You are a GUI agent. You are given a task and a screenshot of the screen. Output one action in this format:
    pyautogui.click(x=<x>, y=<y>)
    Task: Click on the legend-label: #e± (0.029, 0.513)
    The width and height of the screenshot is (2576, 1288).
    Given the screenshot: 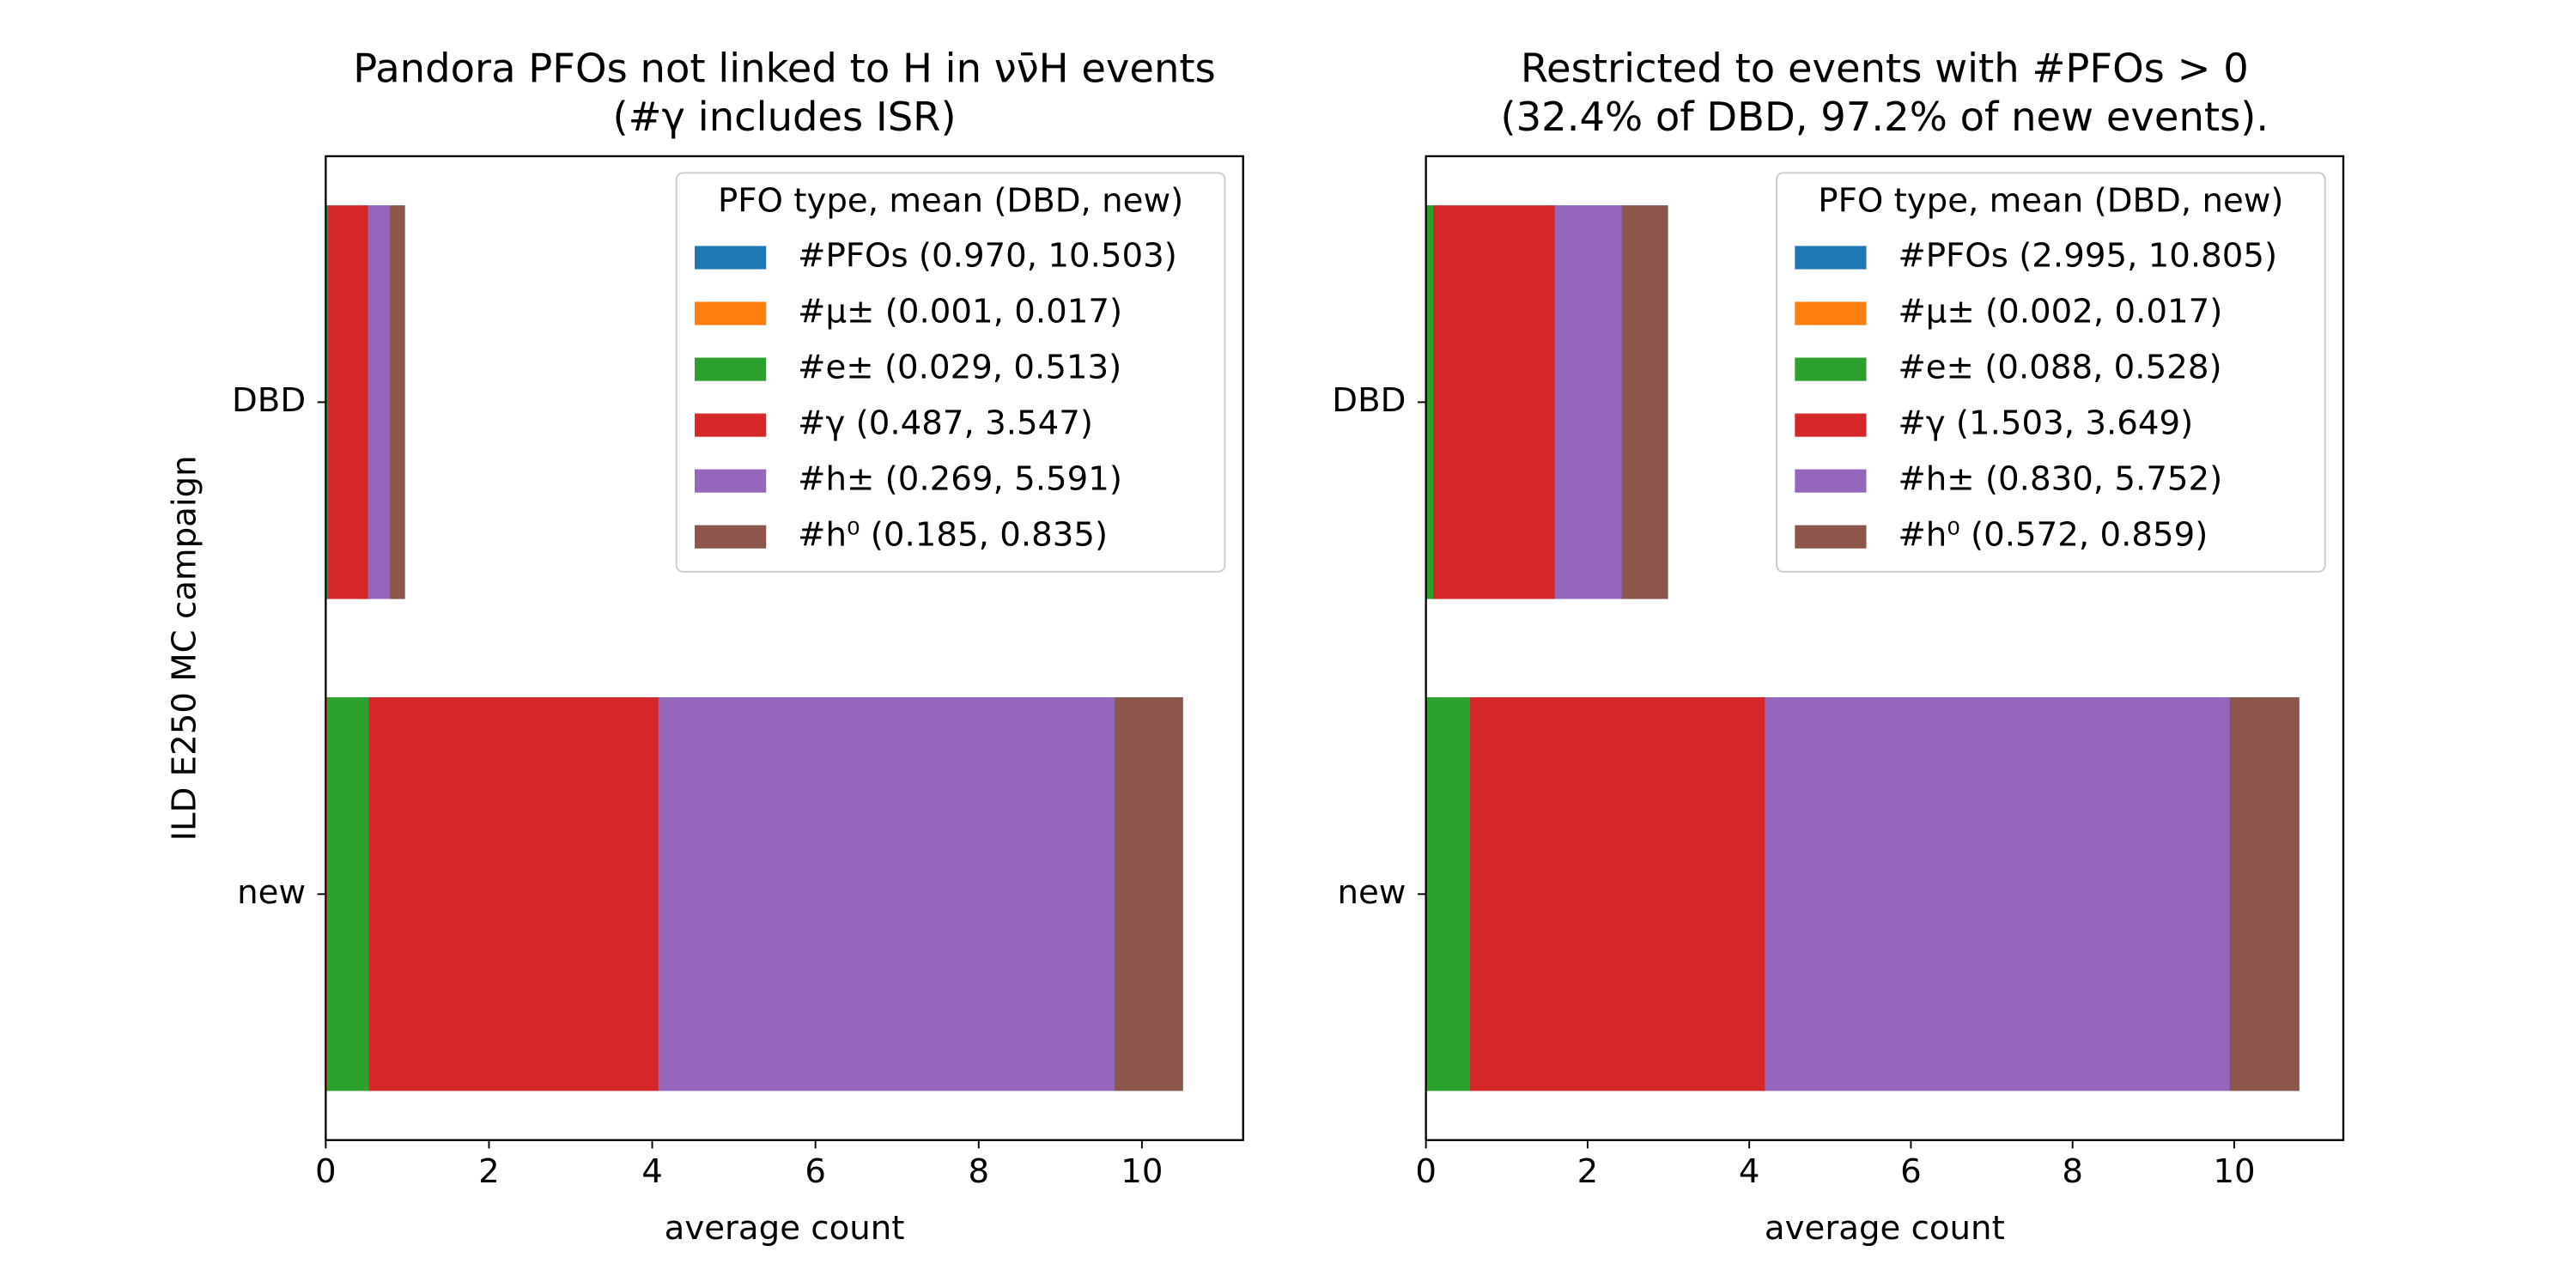 What is the action you would take?
    pyautogui.click(x=959, y=368)
    